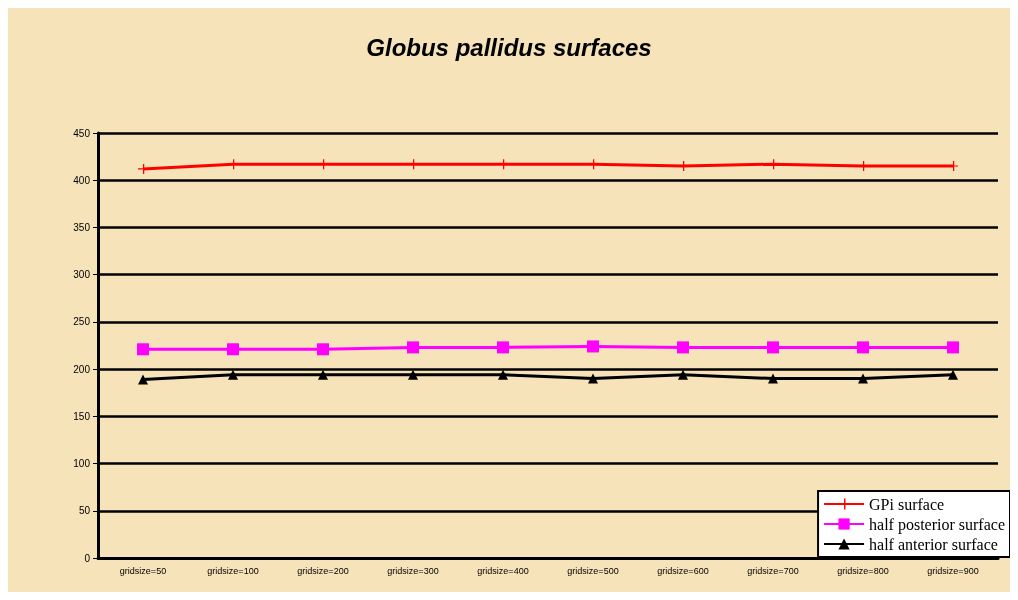 The image size is (1018, 600). Describe the element at coordinates (323, 570) in the screenshot. I see `x-tick-label: gridsize=200` at that location.